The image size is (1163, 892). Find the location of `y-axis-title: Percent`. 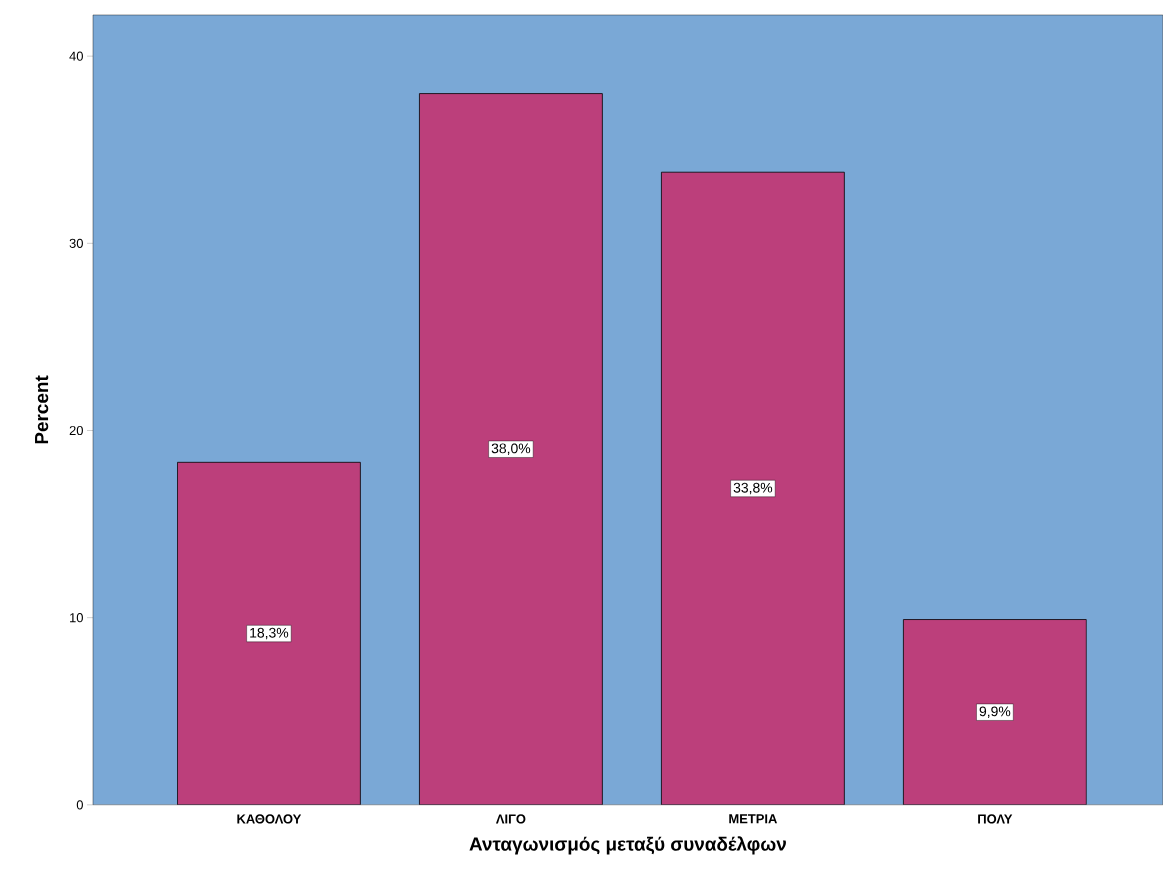

y-axis-title: Percent is located at coordinates (42, 409).